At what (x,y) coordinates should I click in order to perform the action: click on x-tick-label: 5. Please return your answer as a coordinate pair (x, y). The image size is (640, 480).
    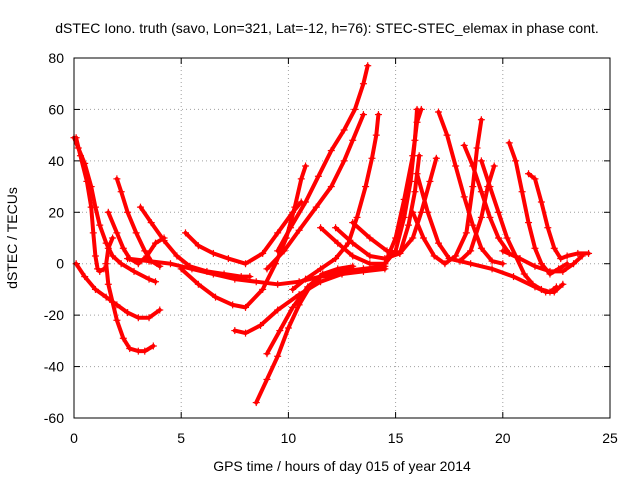
    Looking at the image, I should click on (181, 438).